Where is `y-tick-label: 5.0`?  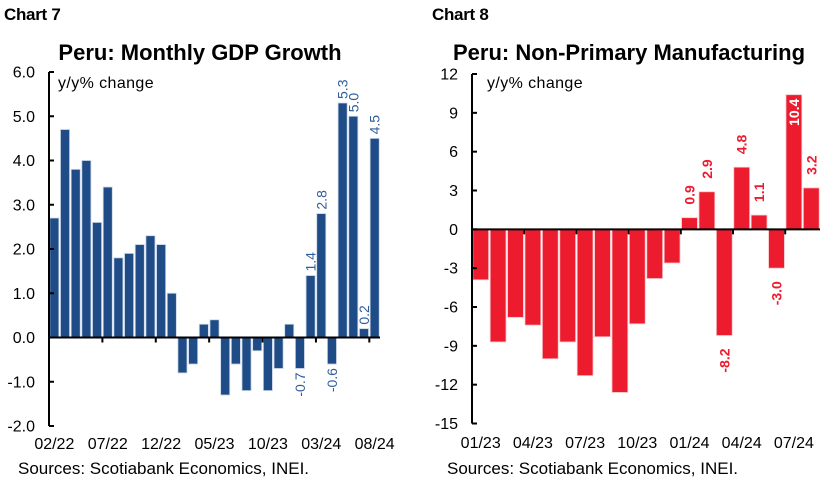 y-tick-label: 5.0 is located at coordinates (24, 117).